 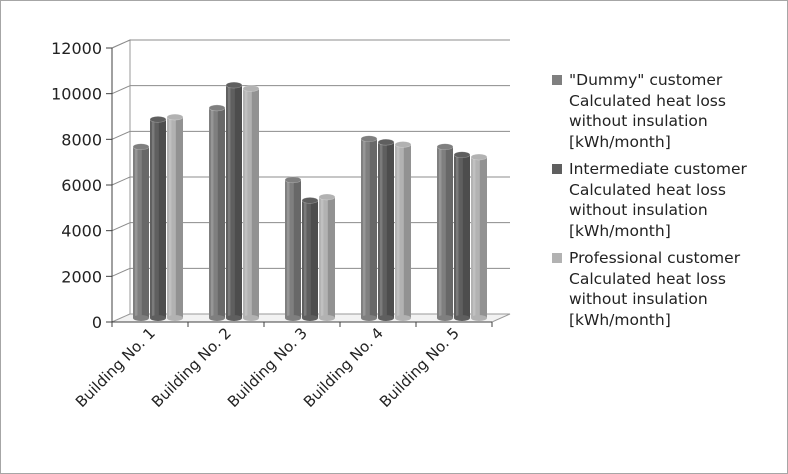 What do you see at coordinates (115, 367) in the screenshot?
I see `x-tick-label-building-no-1: Building No. 1` at bounding box center [115, 367].